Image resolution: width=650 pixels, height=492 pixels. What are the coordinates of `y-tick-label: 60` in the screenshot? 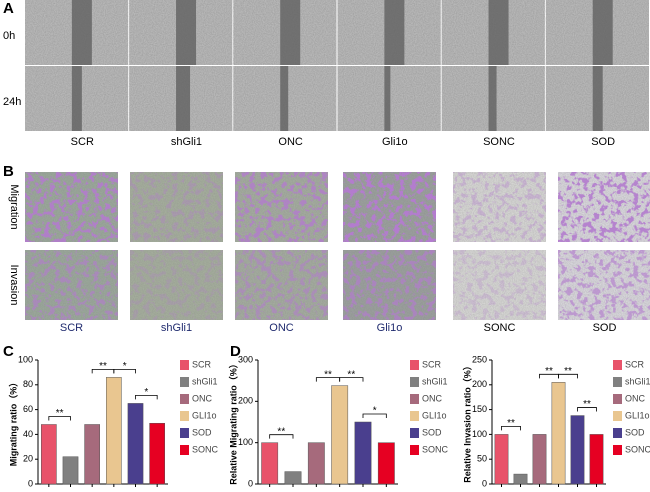 It's located at (28, 409).